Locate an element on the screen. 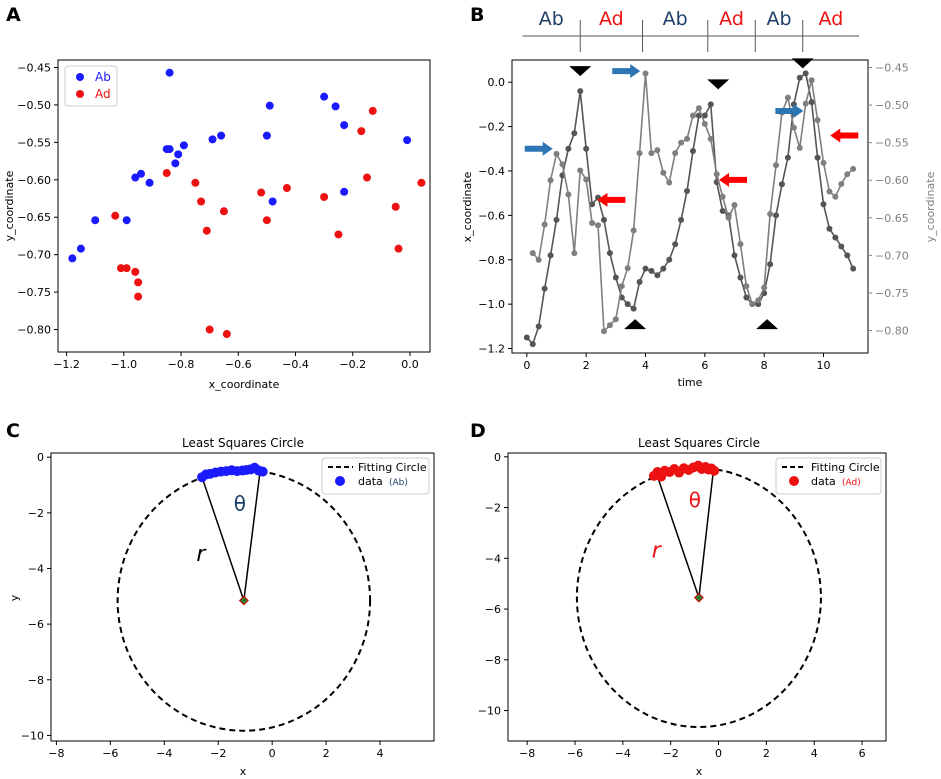  series-line-x_coordinate is located at coordinates (690, 208).